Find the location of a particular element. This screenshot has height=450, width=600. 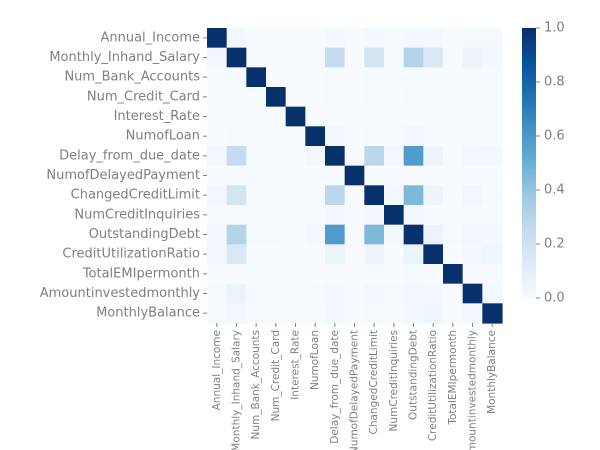

colorbar-tick-label: 0.2 is located at coordinates (554, 244).